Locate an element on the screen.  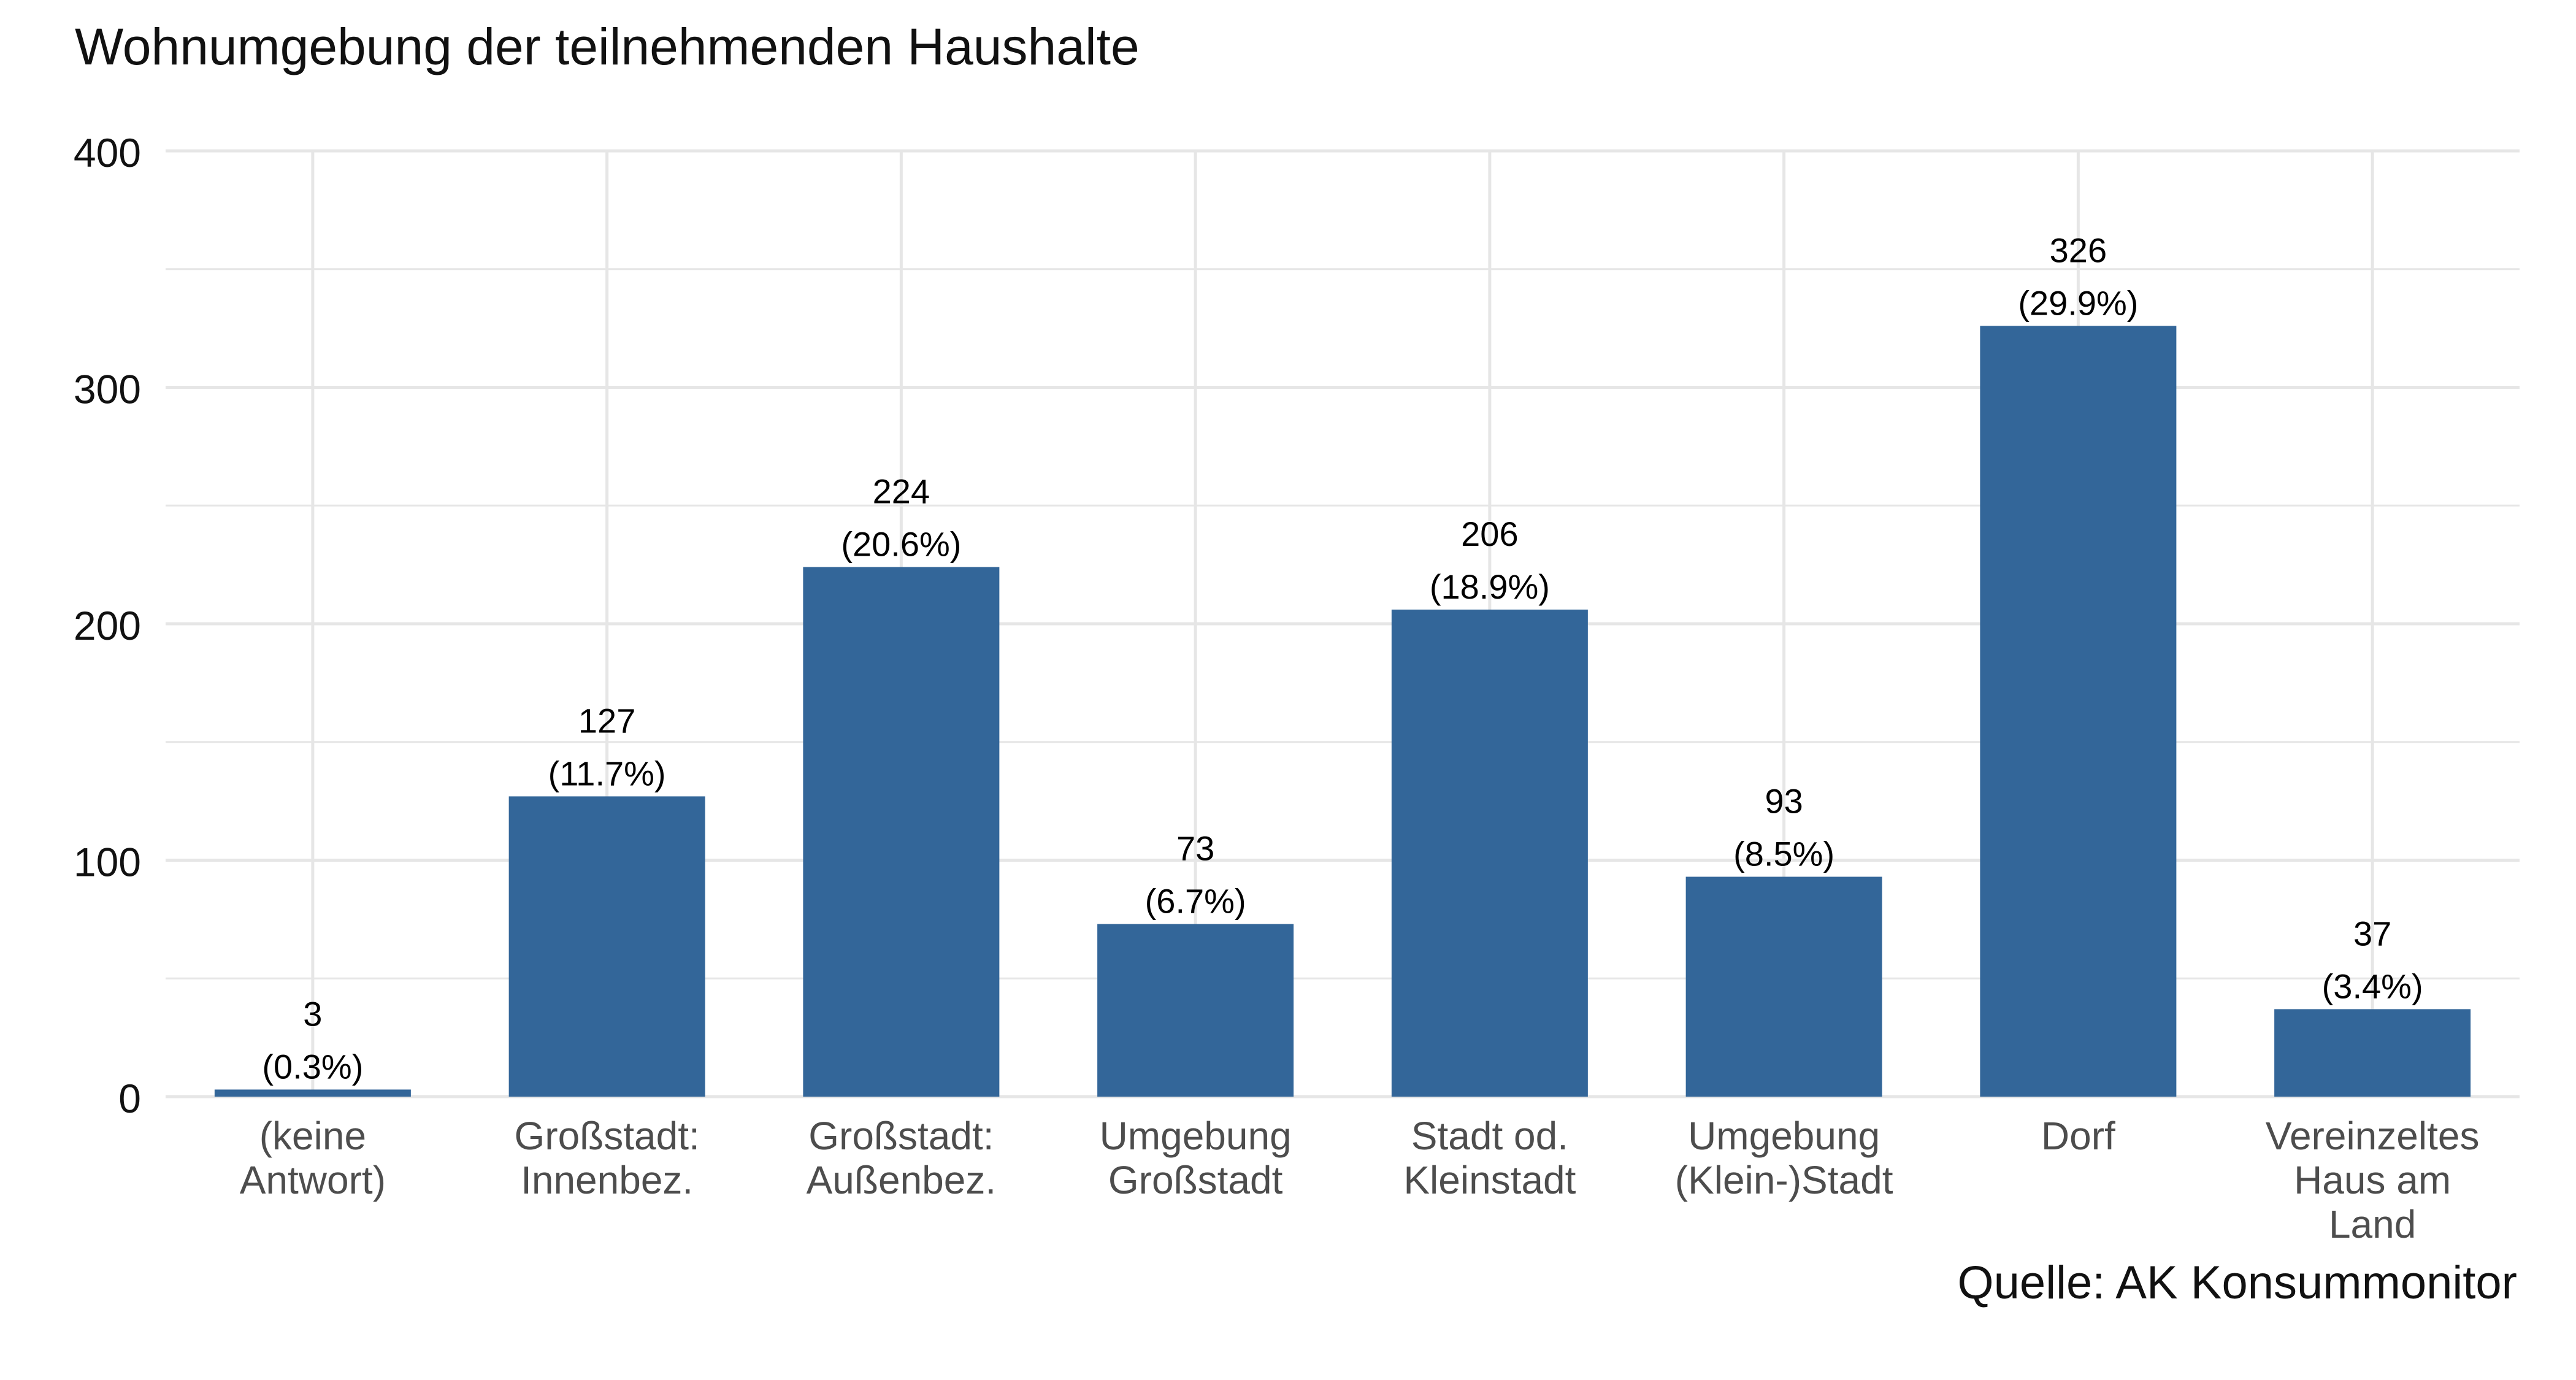
bar-percent-label: (20.6%) is located at coordinates (901, 543).